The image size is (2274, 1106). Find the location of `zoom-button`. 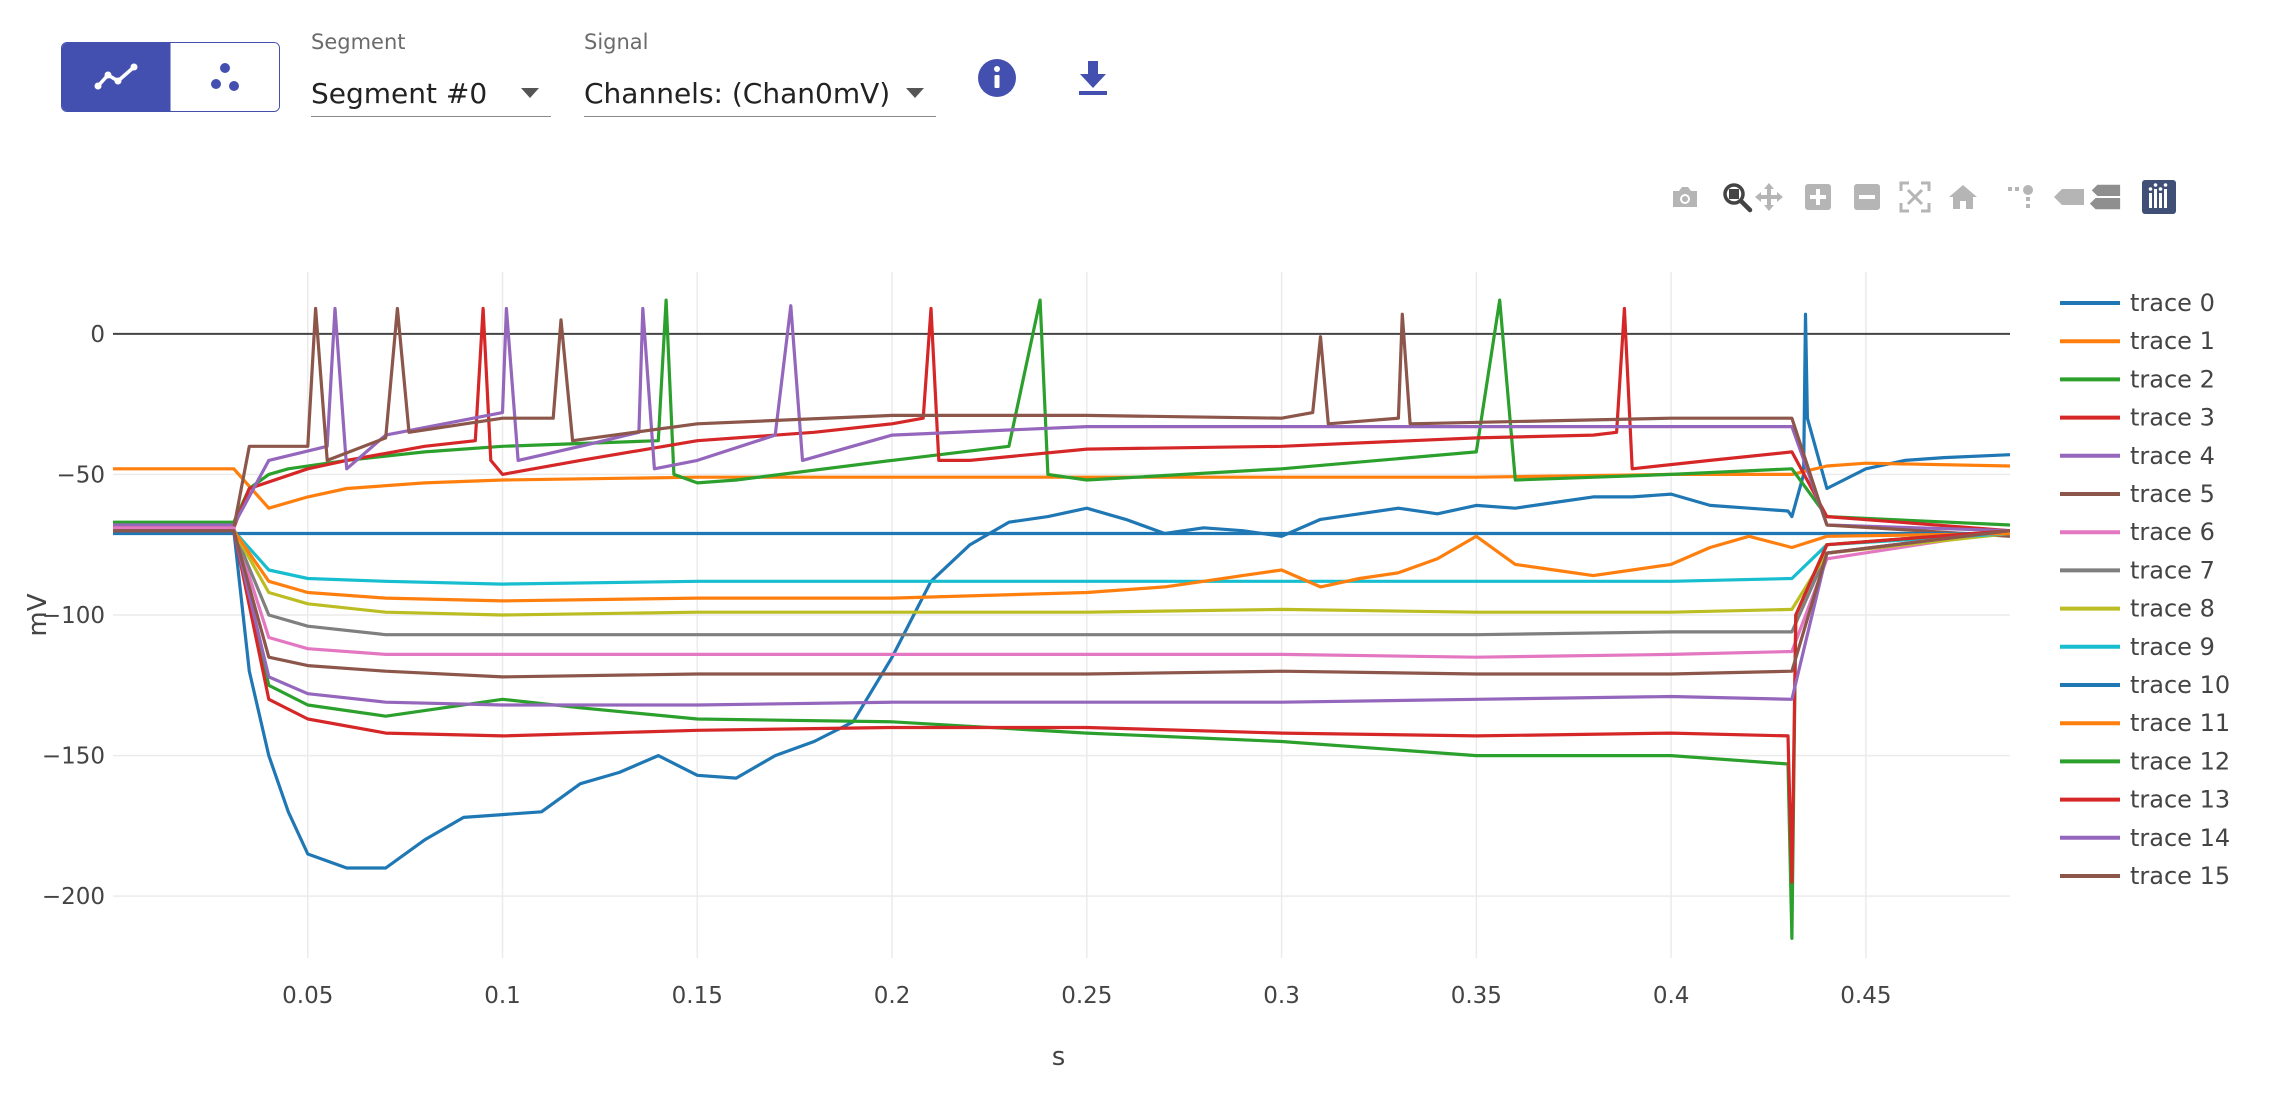

zoom-button is located at coordinates (1737, 197).